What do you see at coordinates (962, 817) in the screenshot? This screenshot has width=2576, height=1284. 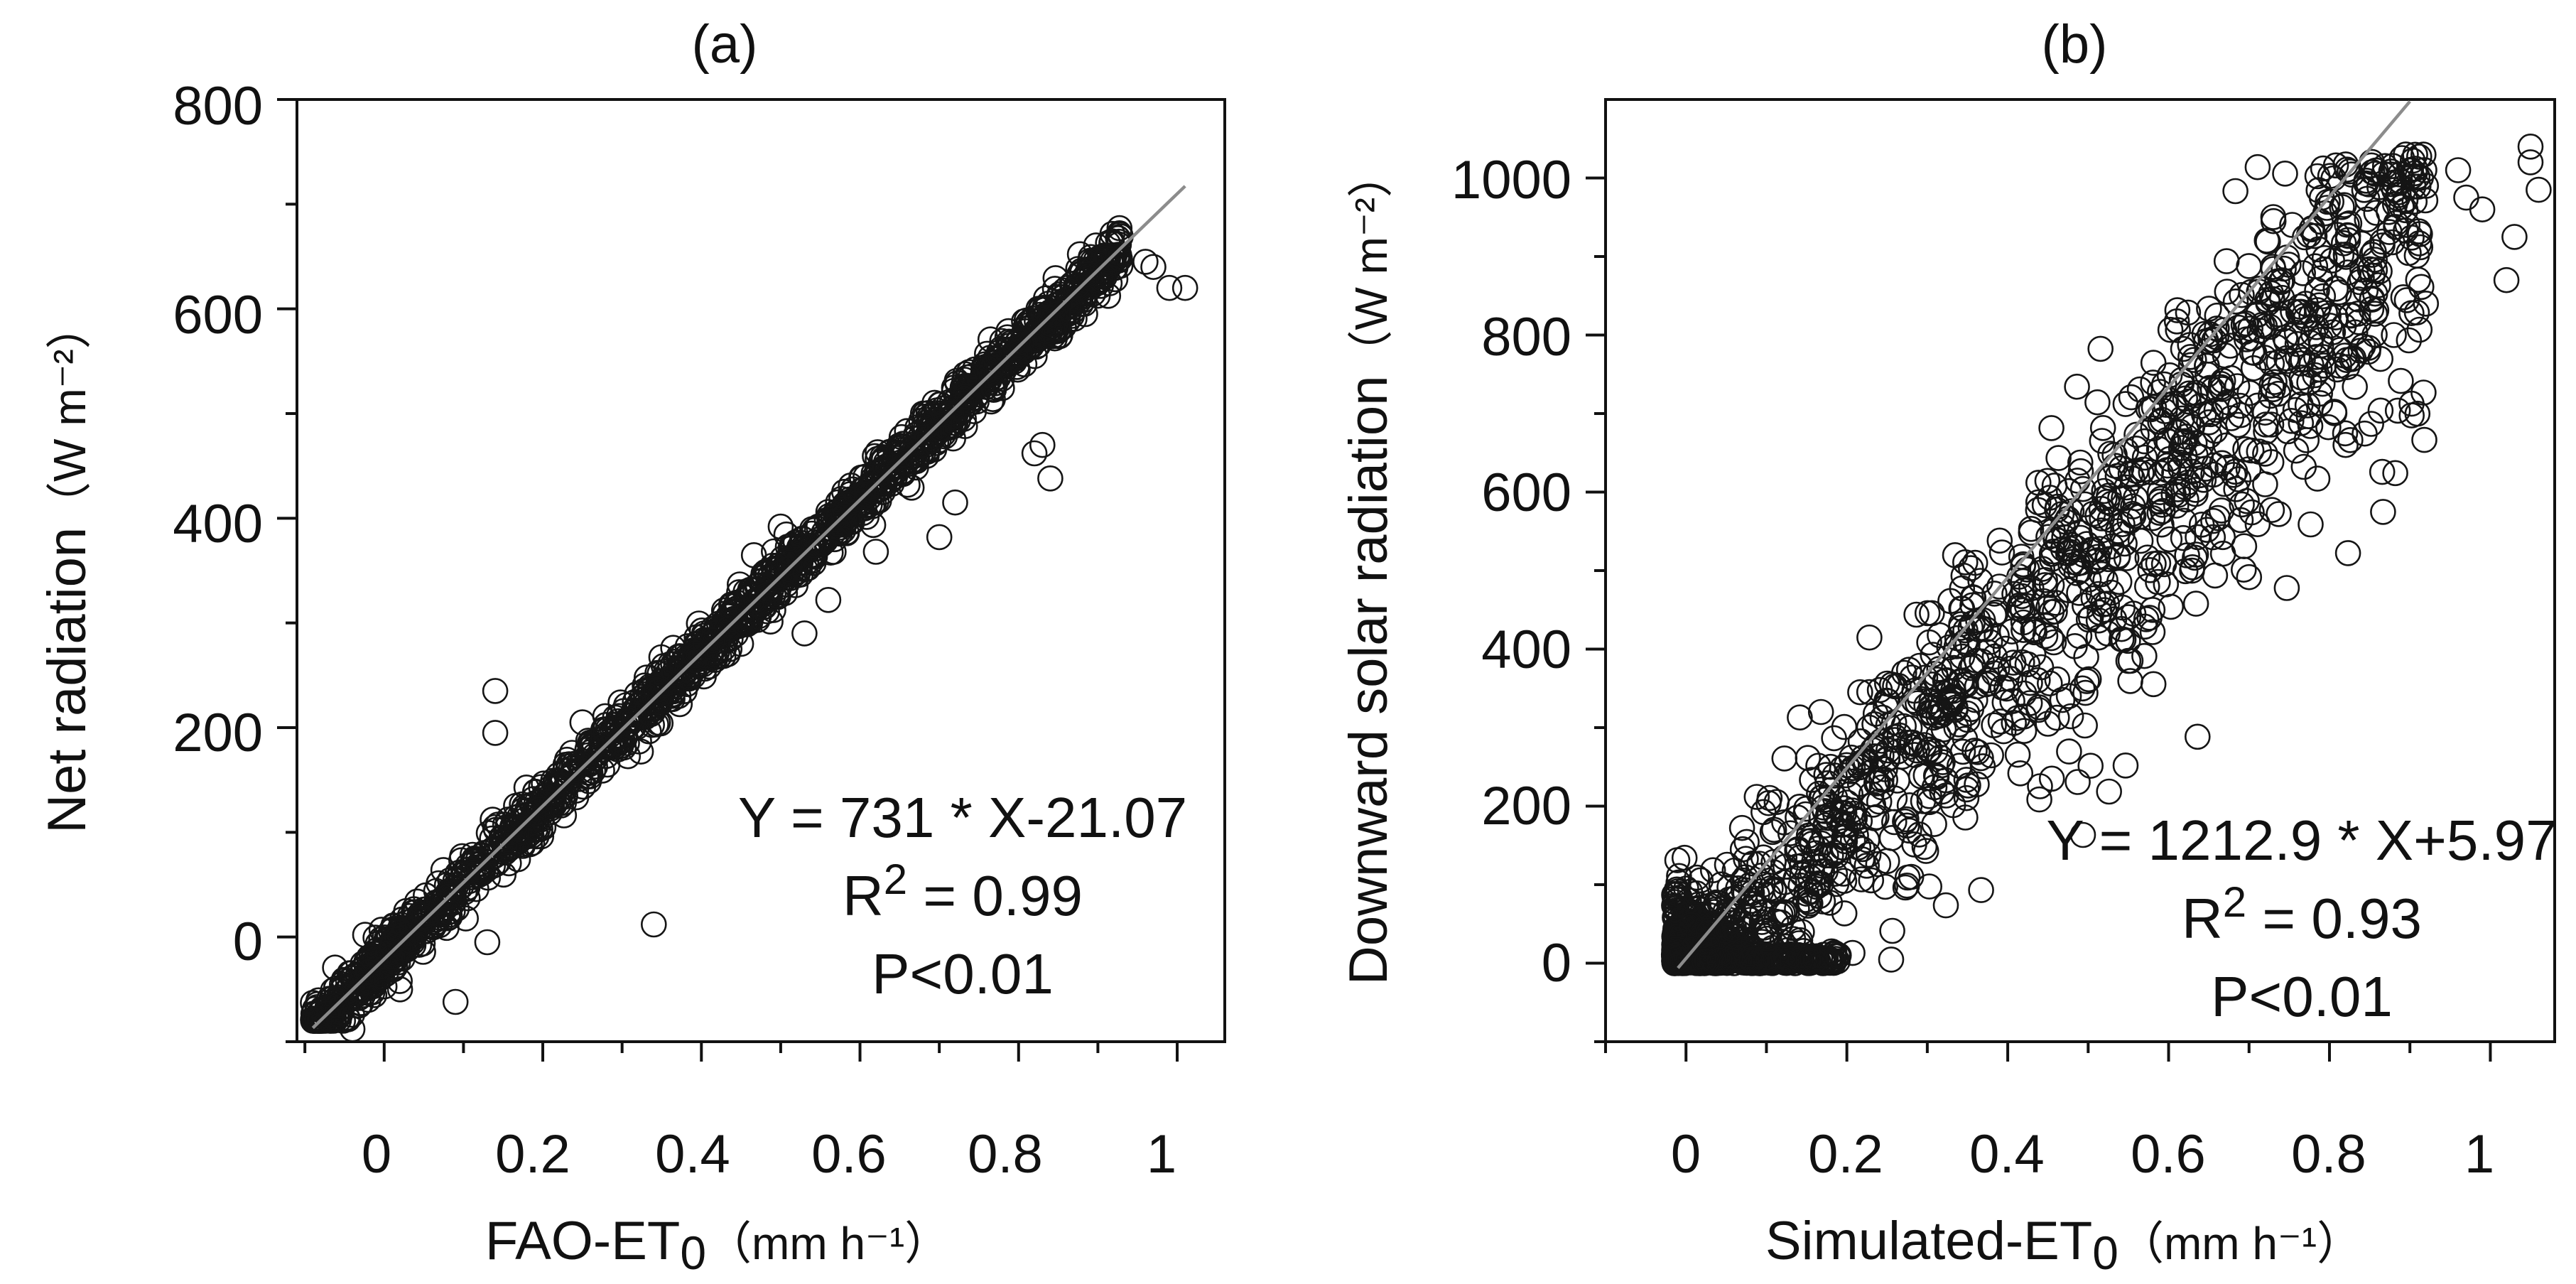 I see `chart-a-equation: Y = 731 * X-21.07` at bounding box center [962, 817].